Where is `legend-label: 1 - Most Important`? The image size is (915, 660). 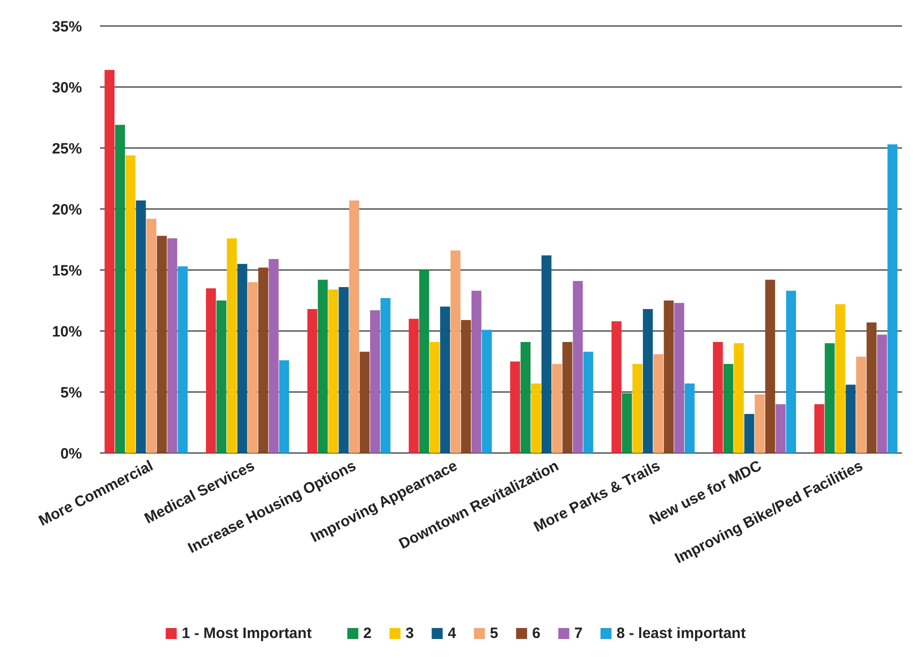 legend-label: 1 - Most Important is located at coordinates (247, 633).